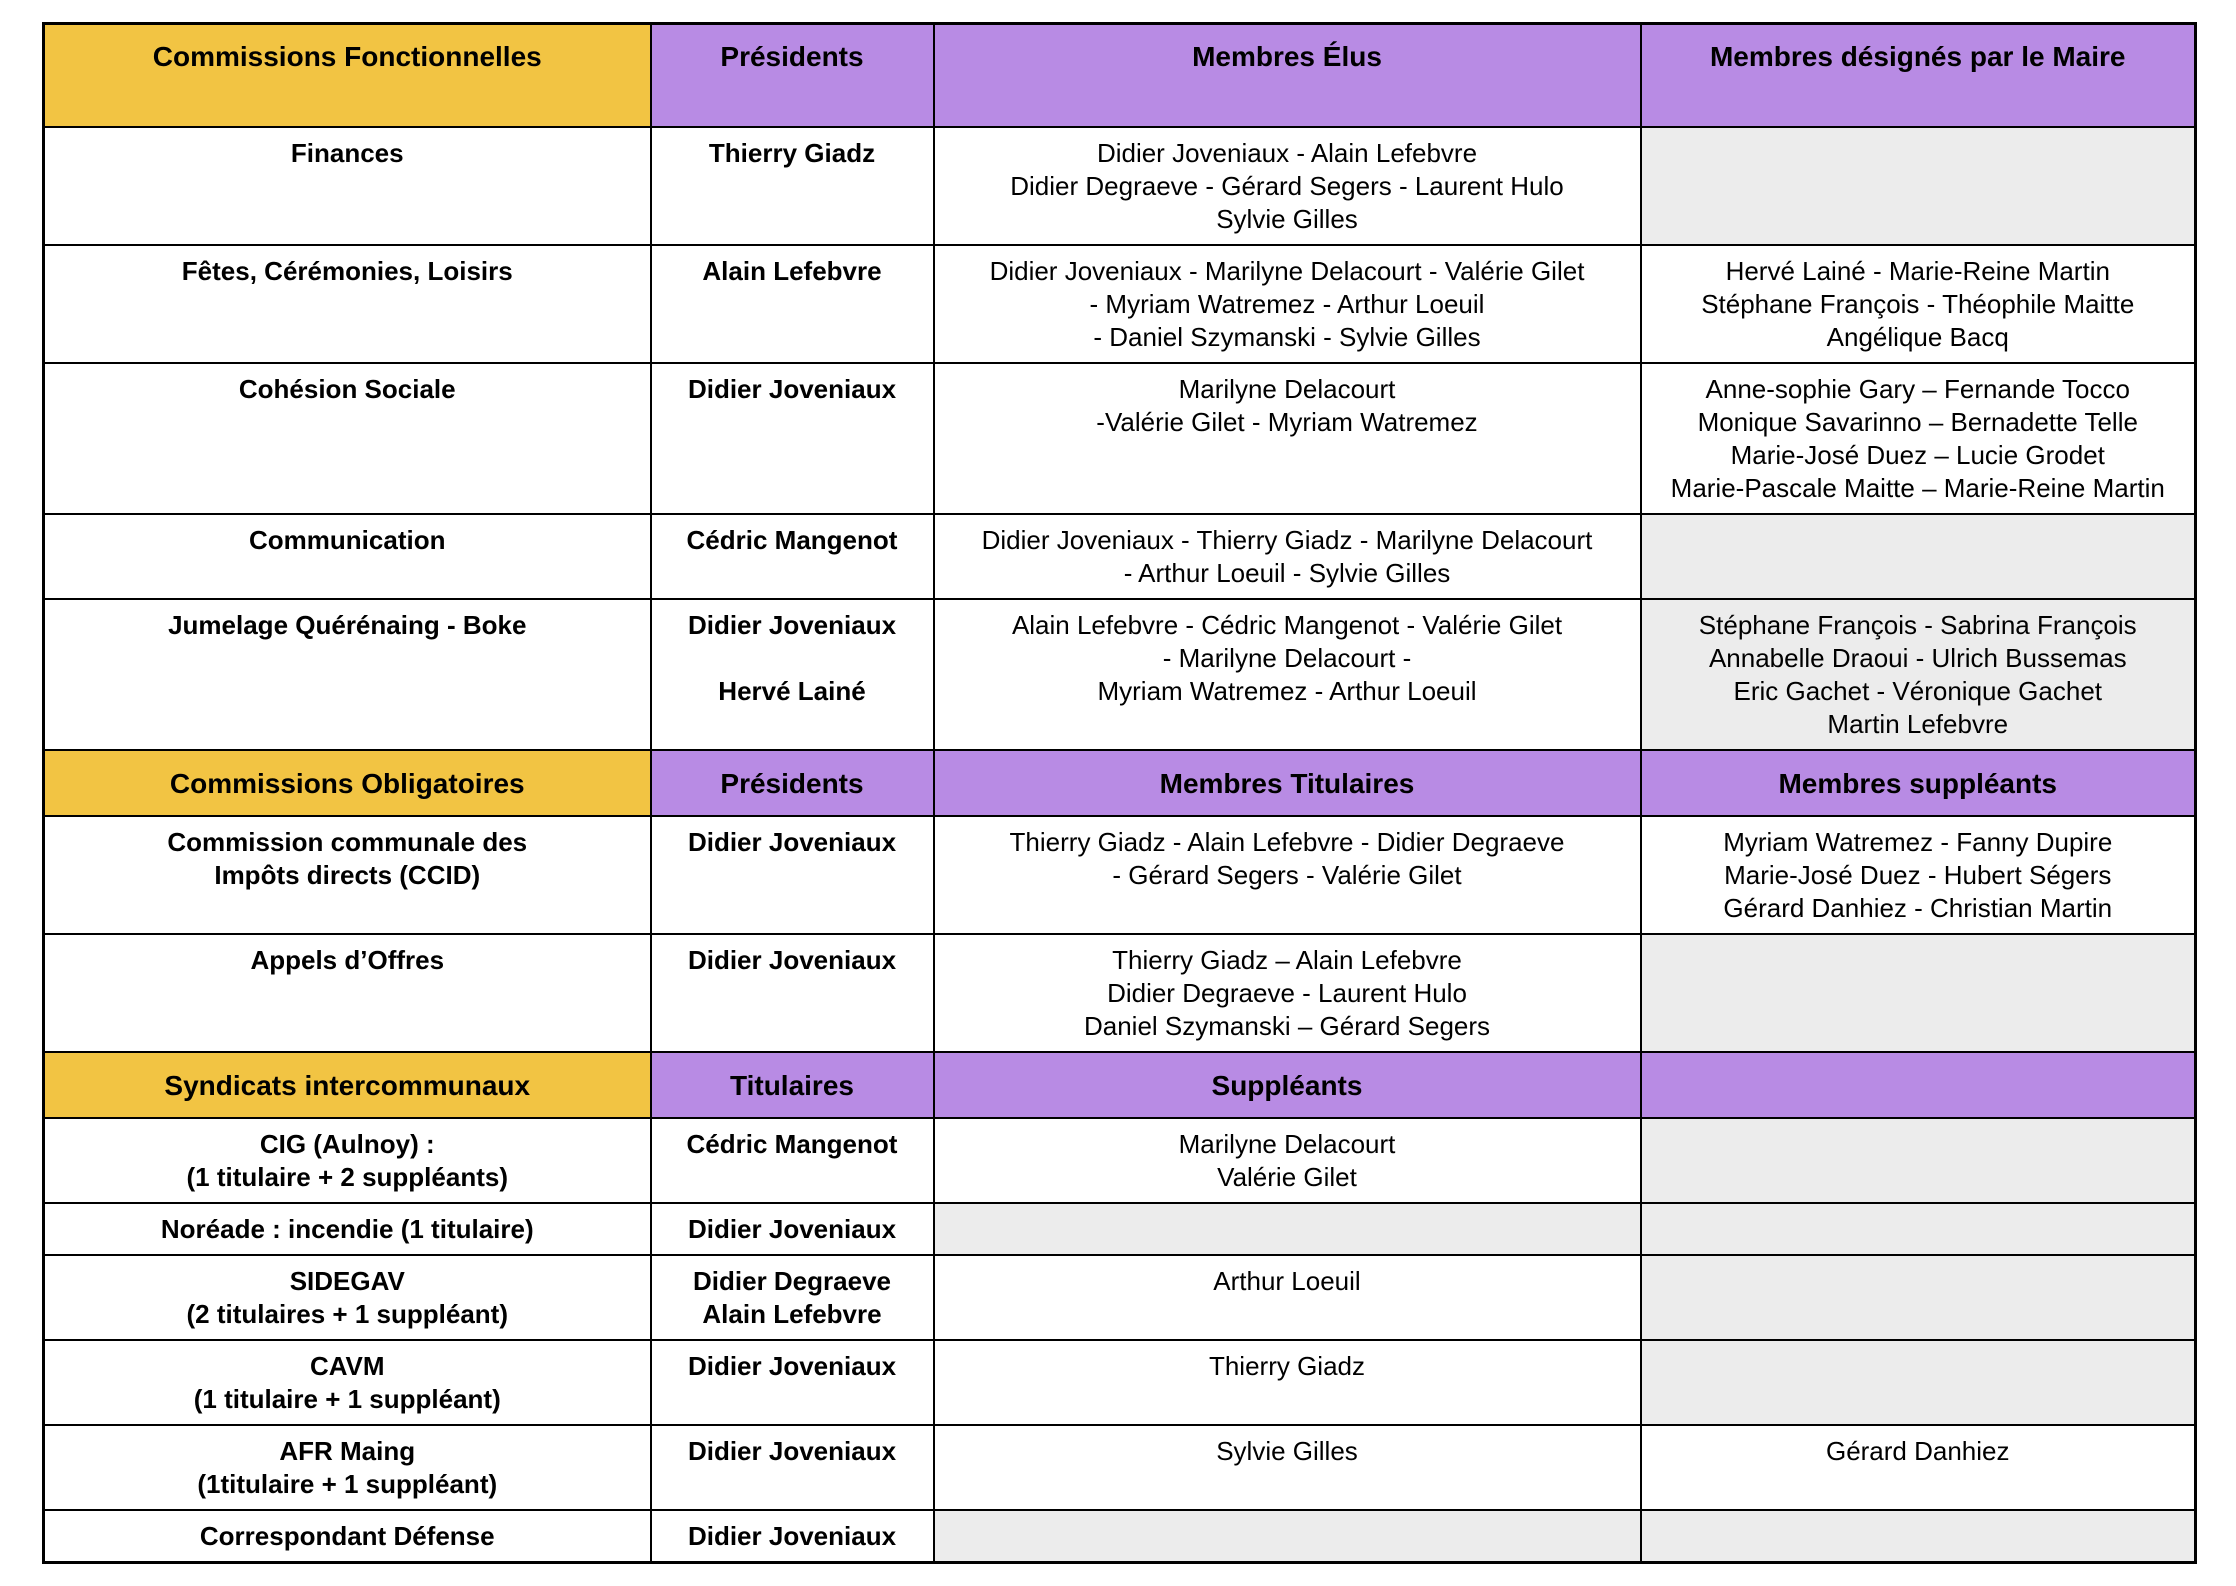  I want to click on cell-line: Stéphane François - Sabrina François, so click(1917, 625).